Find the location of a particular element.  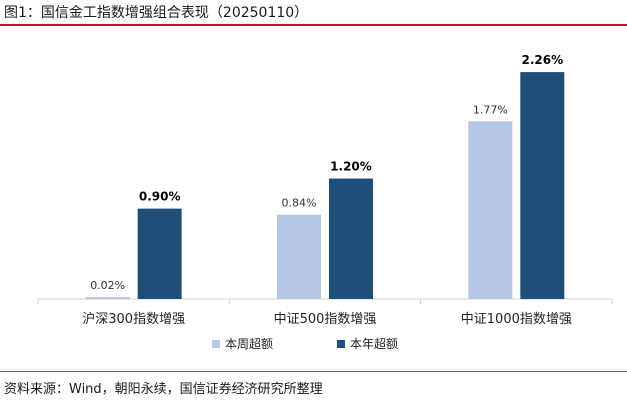

footer-rule is located at coordinates (313, 371).